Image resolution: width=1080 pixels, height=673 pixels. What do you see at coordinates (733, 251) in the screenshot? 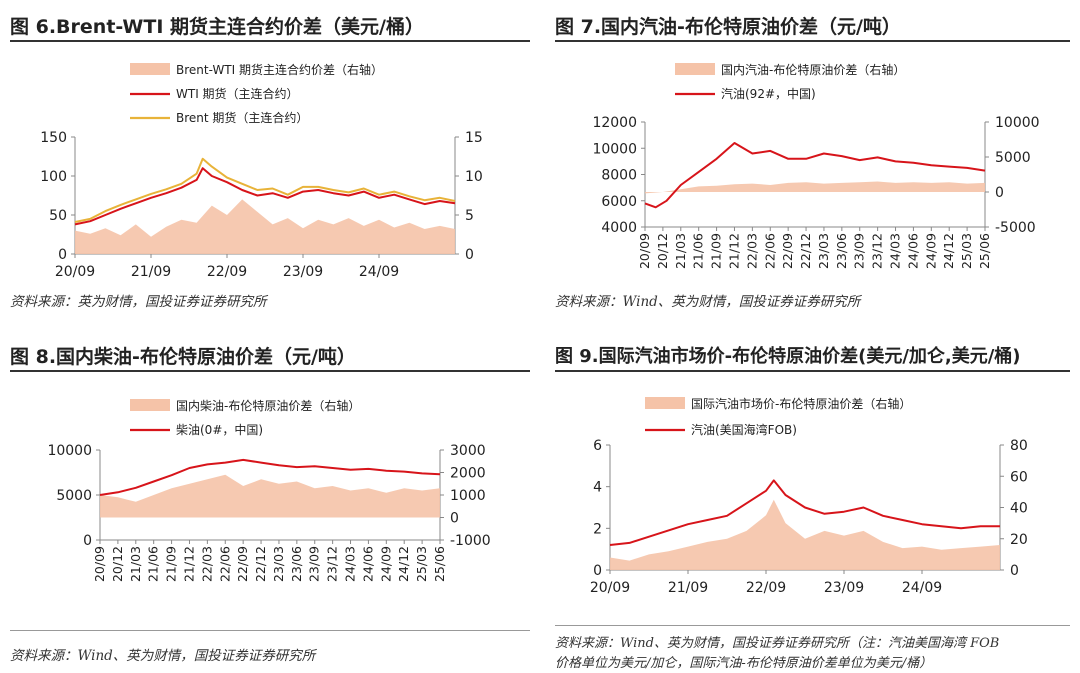
I see `x-tick-label: 21/12` at bounding box center [733, 251].